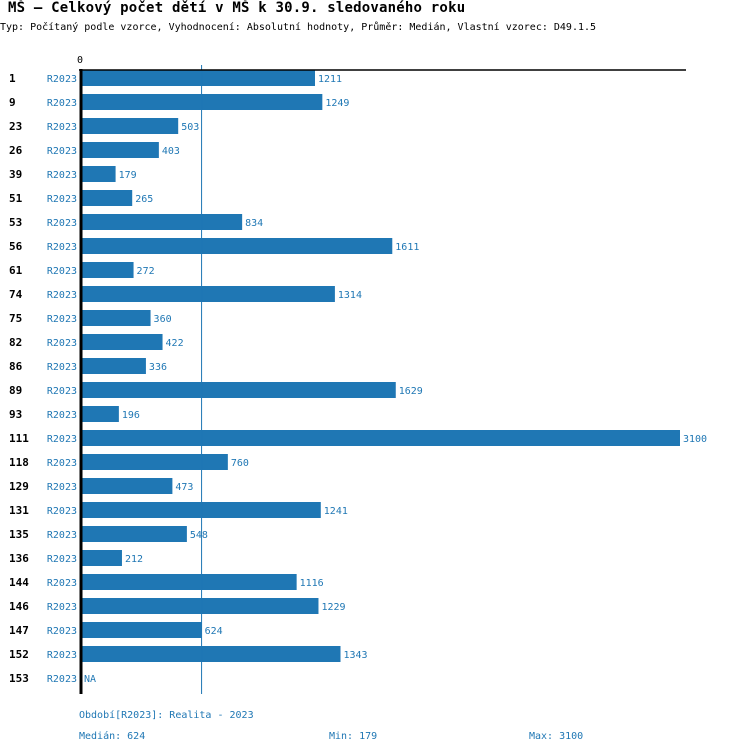 Image resolution: width=750 pixels, height=754 pixels. I want to click on category-label: 61, so click(16, 270).